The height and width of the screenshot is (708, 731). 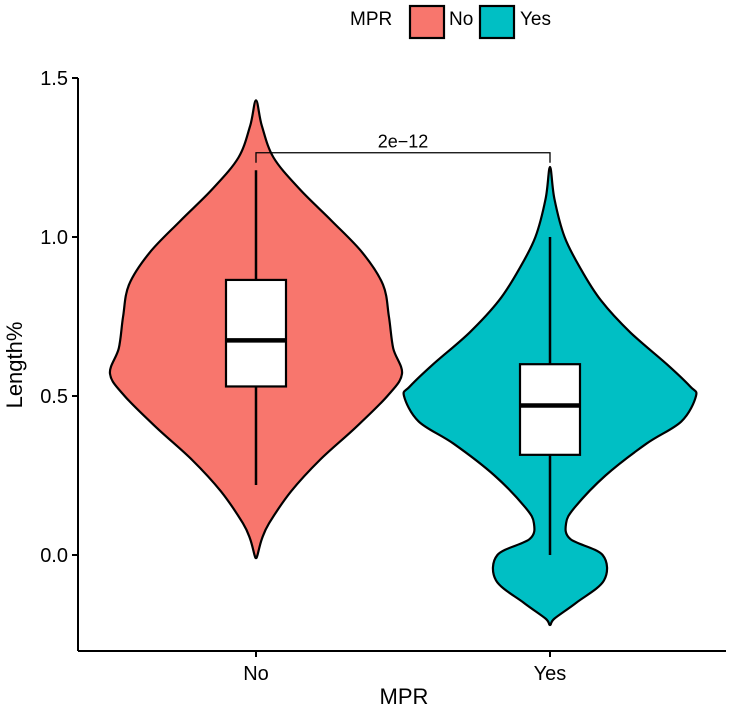 What do you see at coordinates (256, 333) in the screenshot?
I see `box-no` at bounding box center [256, 333].